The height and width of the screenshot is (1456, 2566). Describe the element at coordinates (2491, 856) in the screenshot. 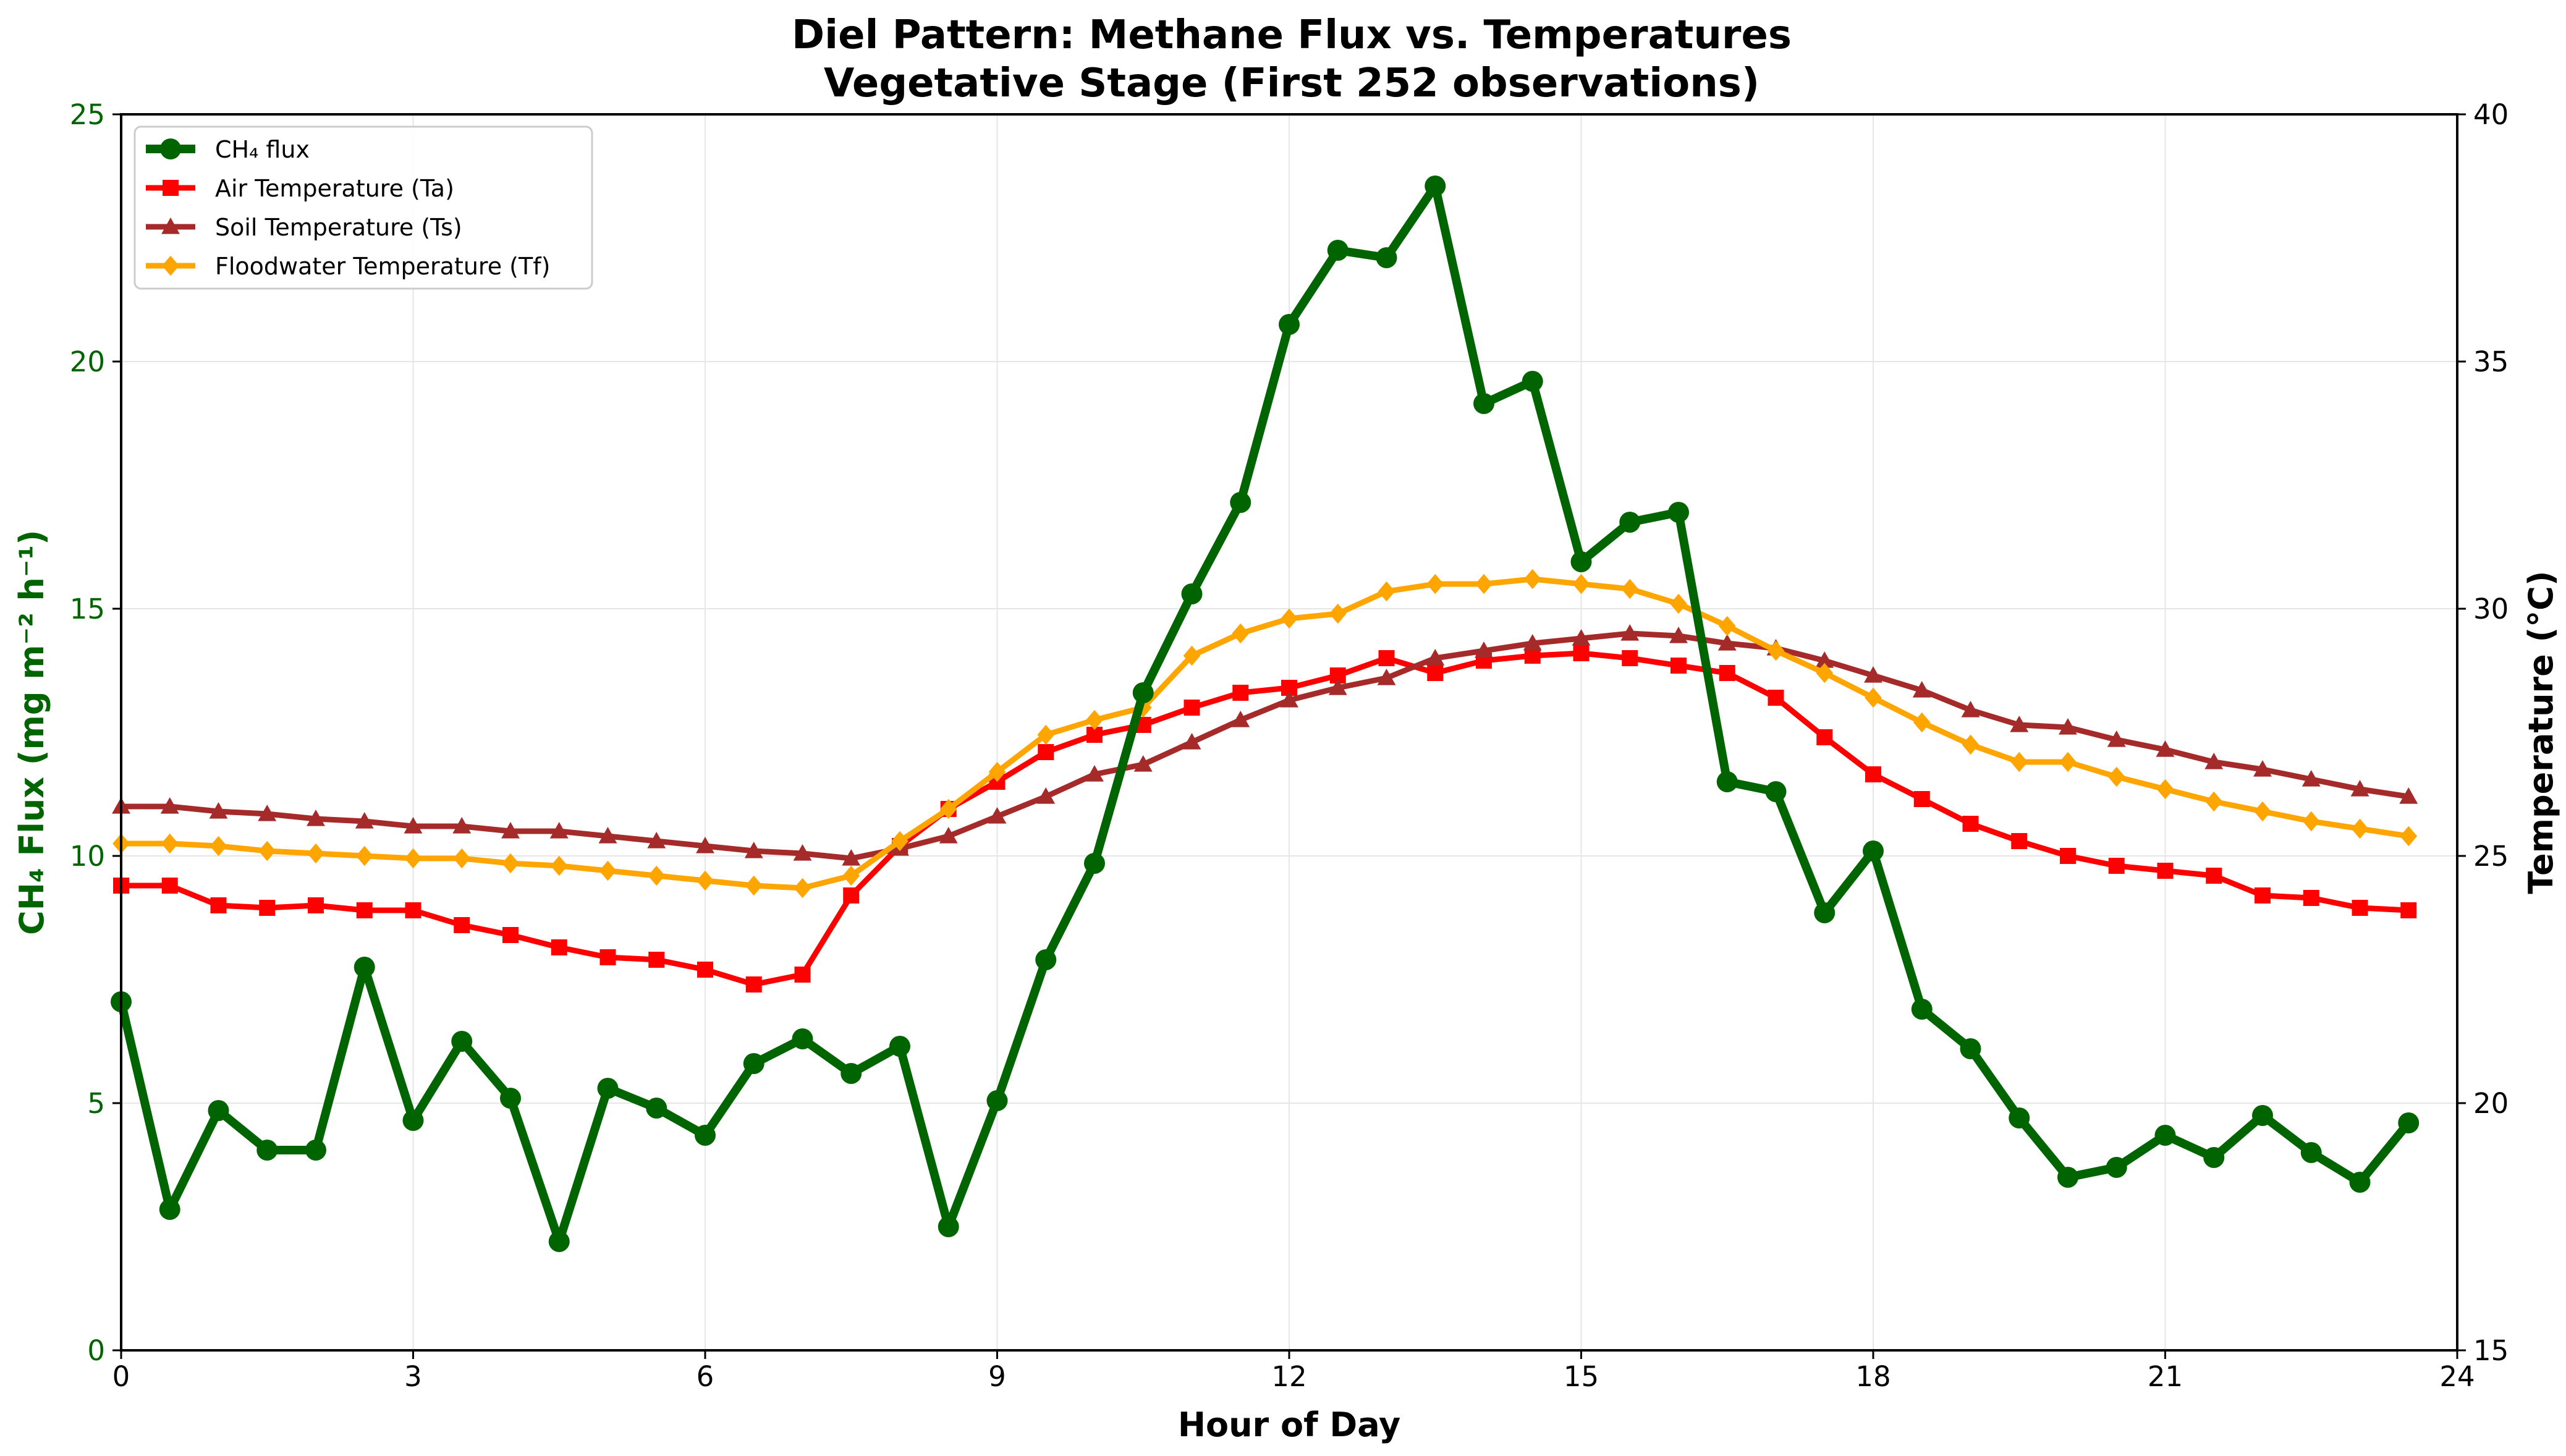

I see `y-right-tick-label: 25` at that location.